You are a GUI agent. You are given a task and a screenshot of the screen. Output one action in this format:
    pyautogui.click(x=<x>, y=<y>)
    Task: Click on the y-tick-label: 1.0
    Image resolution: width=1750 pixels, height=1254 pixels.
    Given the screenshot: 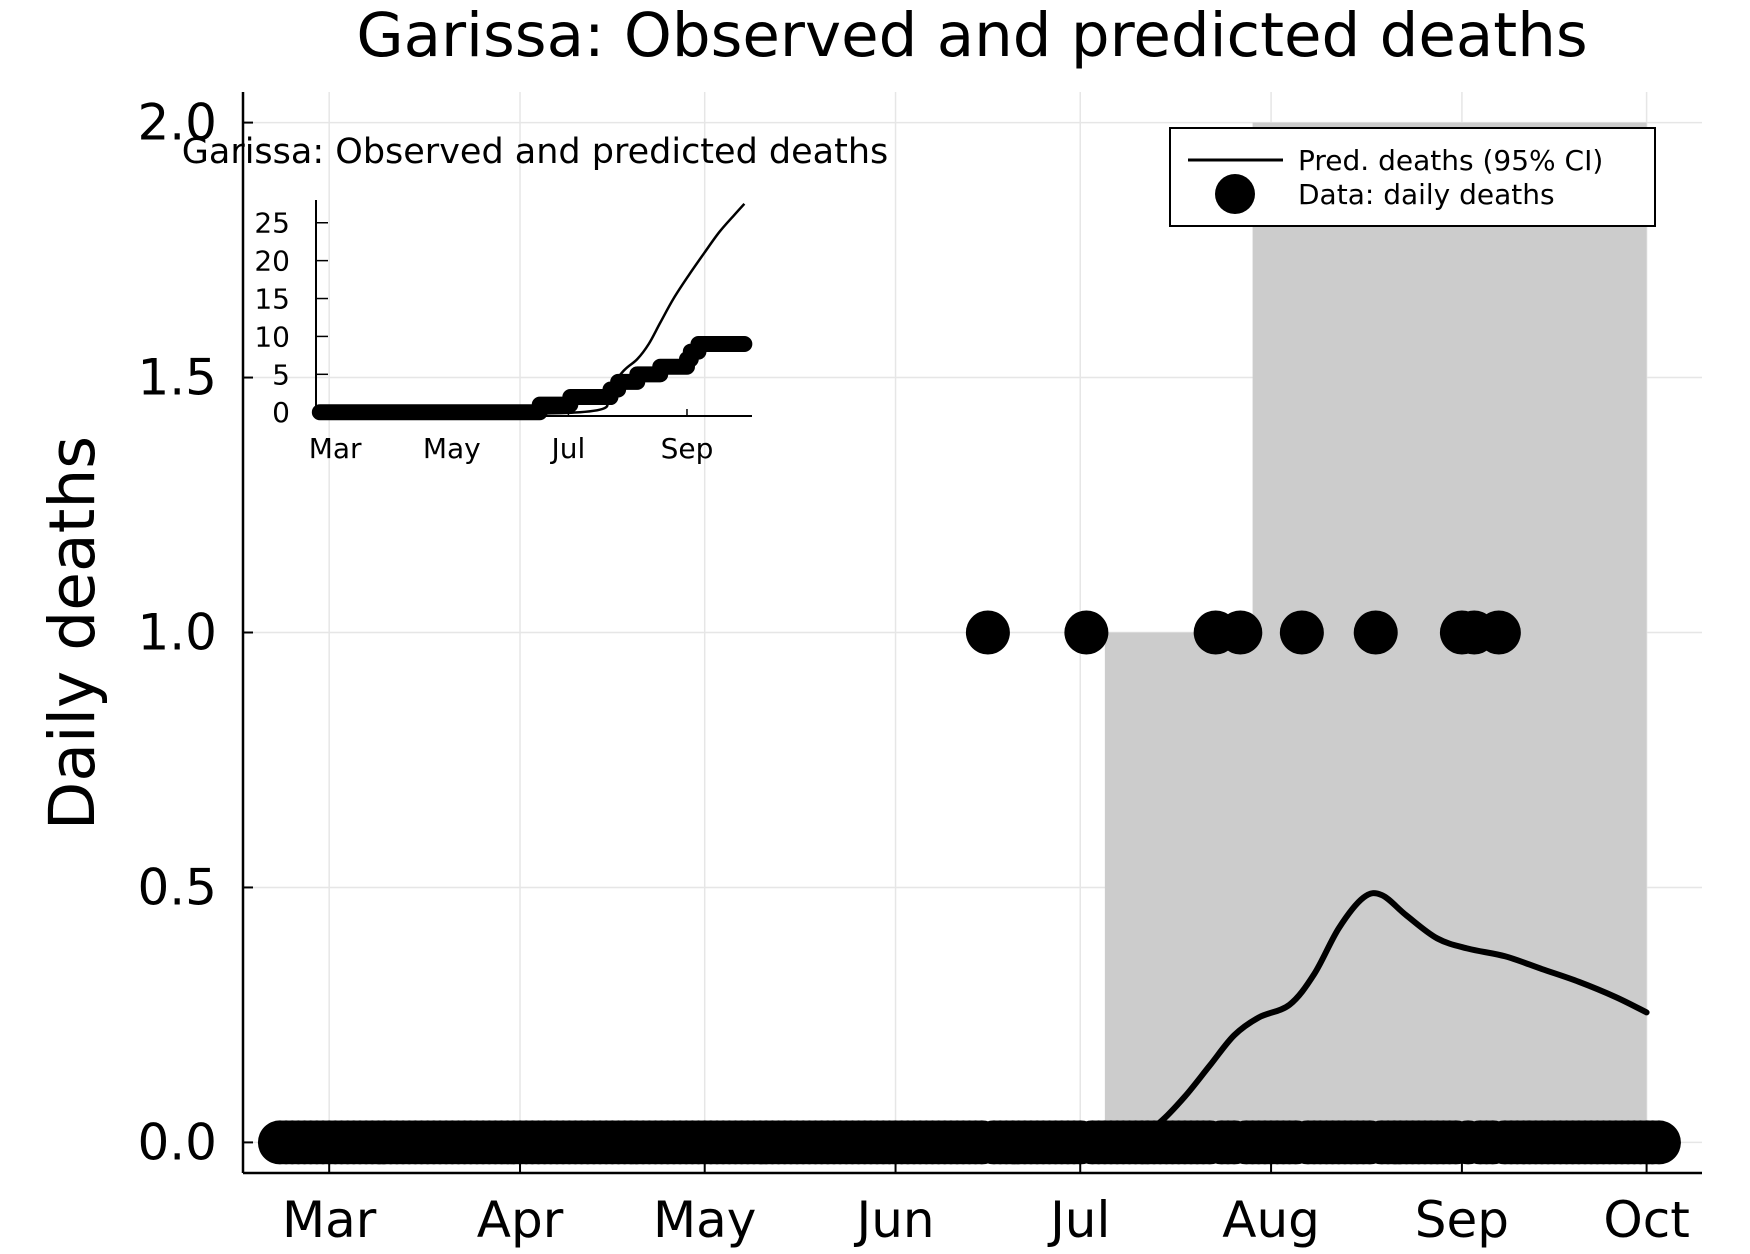 What is the action you would take?
    pyautogui.click(x=177, y=633)
    